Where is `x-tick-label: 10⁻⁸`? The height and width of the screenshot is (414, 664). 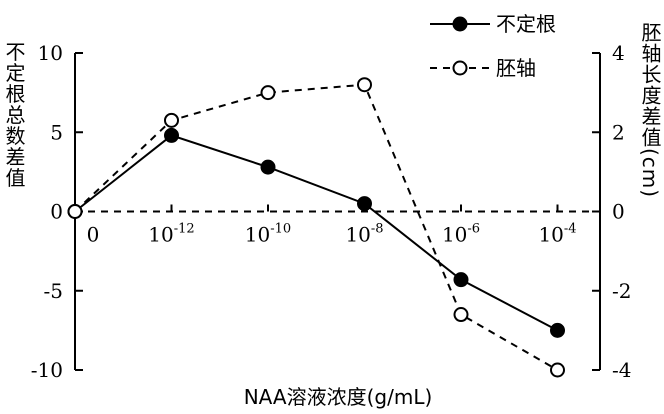 x-tick-label: 10⁻⁸ is located at coordinates (364, 234).